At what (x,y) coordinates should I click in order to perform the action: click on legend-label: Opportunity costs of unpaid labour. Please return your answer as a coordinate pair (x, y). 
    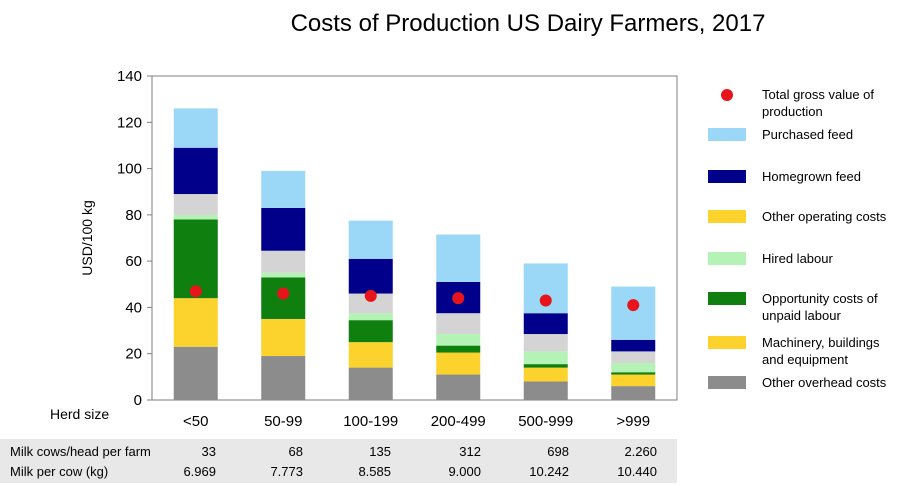
    Looking at the image, I should click on (820, 307).